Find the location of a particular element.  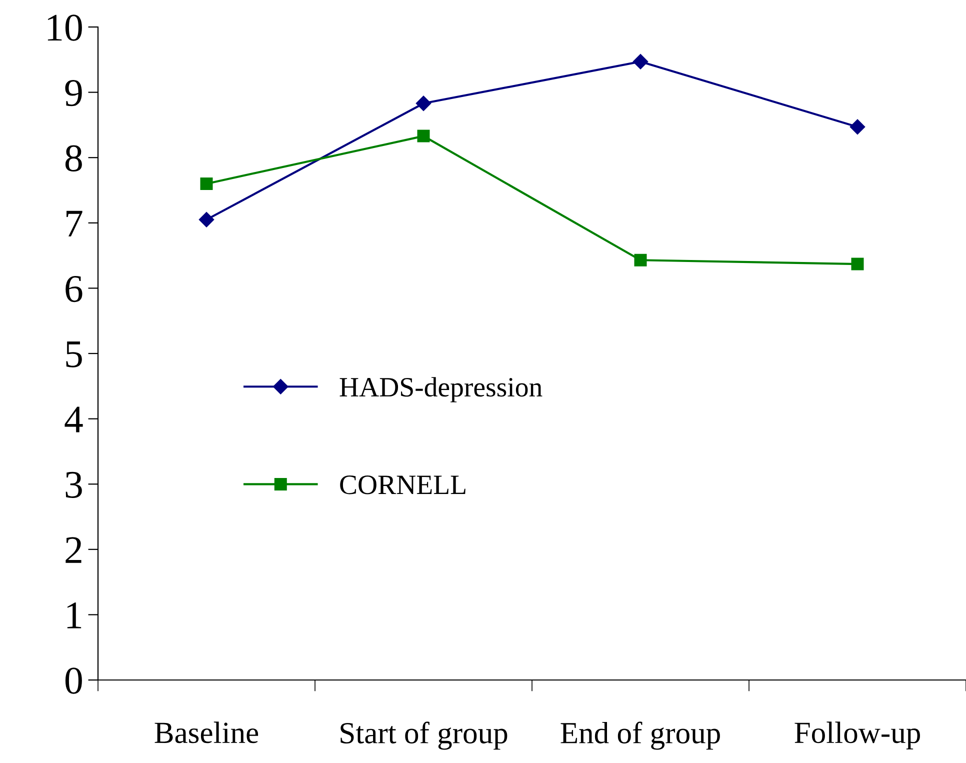

y-tick-label: 10 is located at coordinates (65, 27).